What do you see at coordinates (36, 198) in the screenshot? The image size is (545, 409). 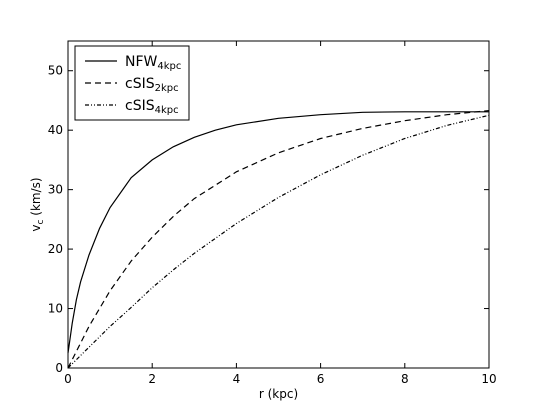 I see `y-axis-label-rest: (km/s)` at bounding box center [36, 198].